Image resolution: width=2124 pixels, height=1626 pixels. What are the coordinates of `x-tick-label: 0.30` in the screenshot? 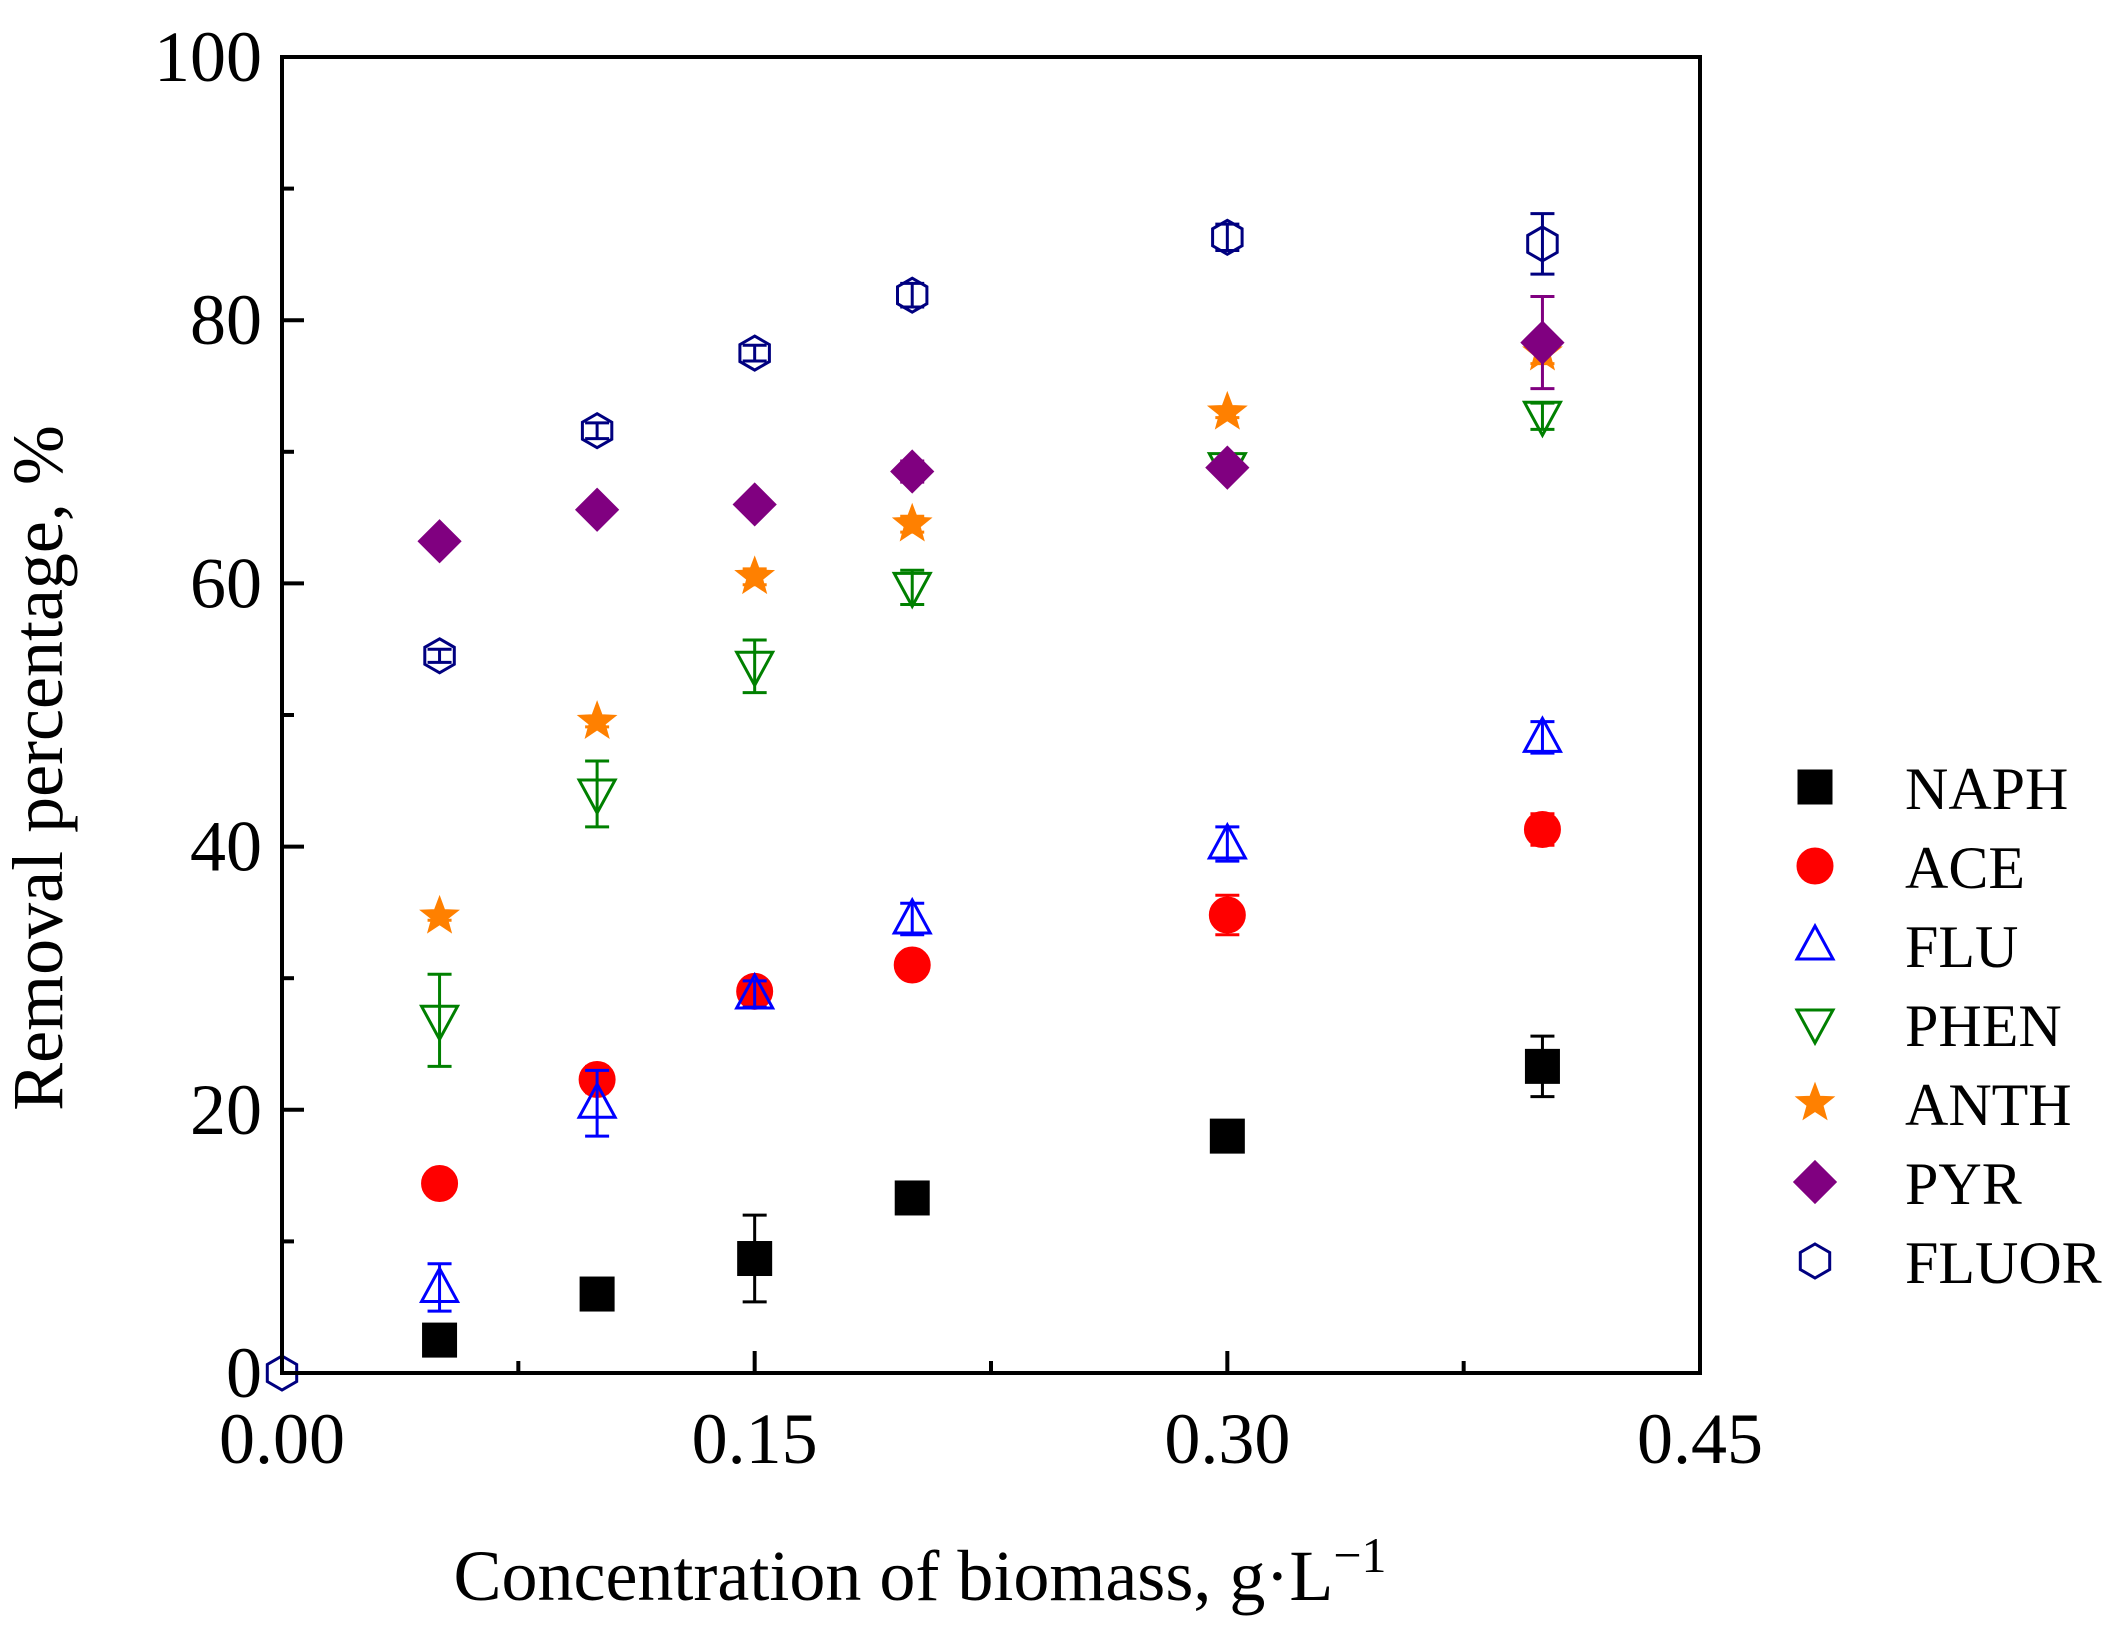 It's located at (1227, 1439).